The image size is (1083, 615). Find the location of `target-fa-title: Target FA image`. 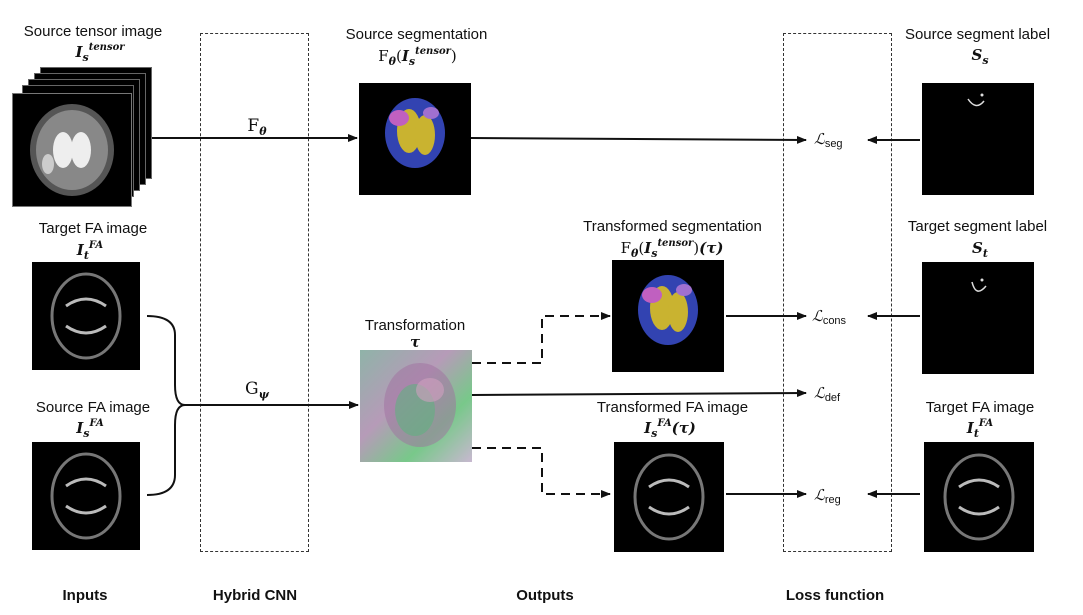

target-fa-title: Target FA image is located at coordinates (93, 228).